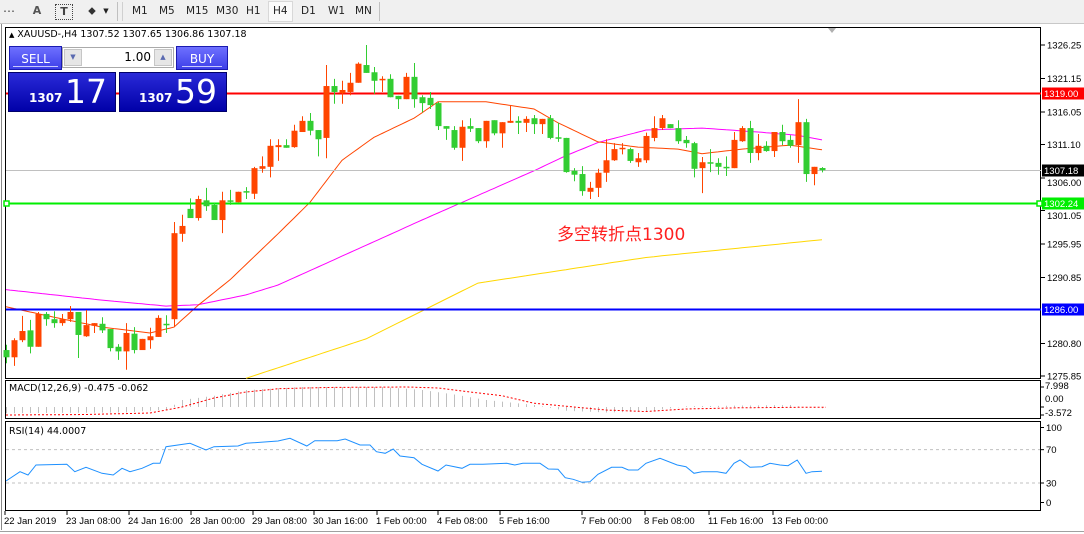 Image resolution: width=1084 pixels, height=534 pixels. I want to click on collapse-triangle-icon: ▲, so click(12, 35).